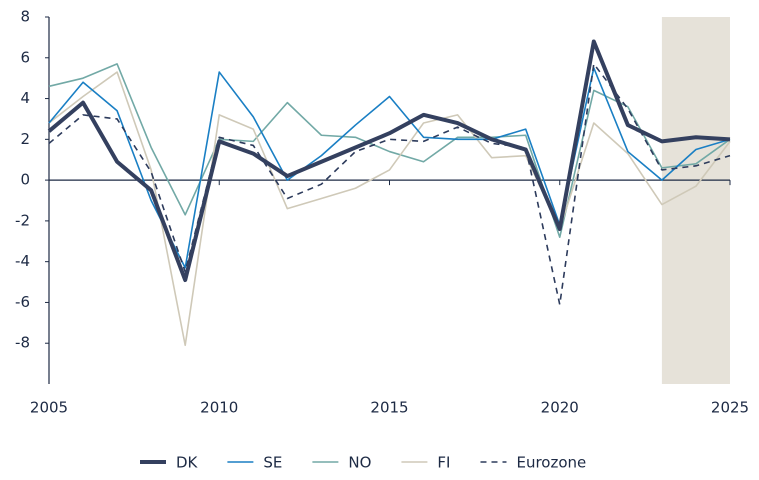  Describe the element at coordinates (695, 200) in the screenshot. I see `forecast-shade` at that location.